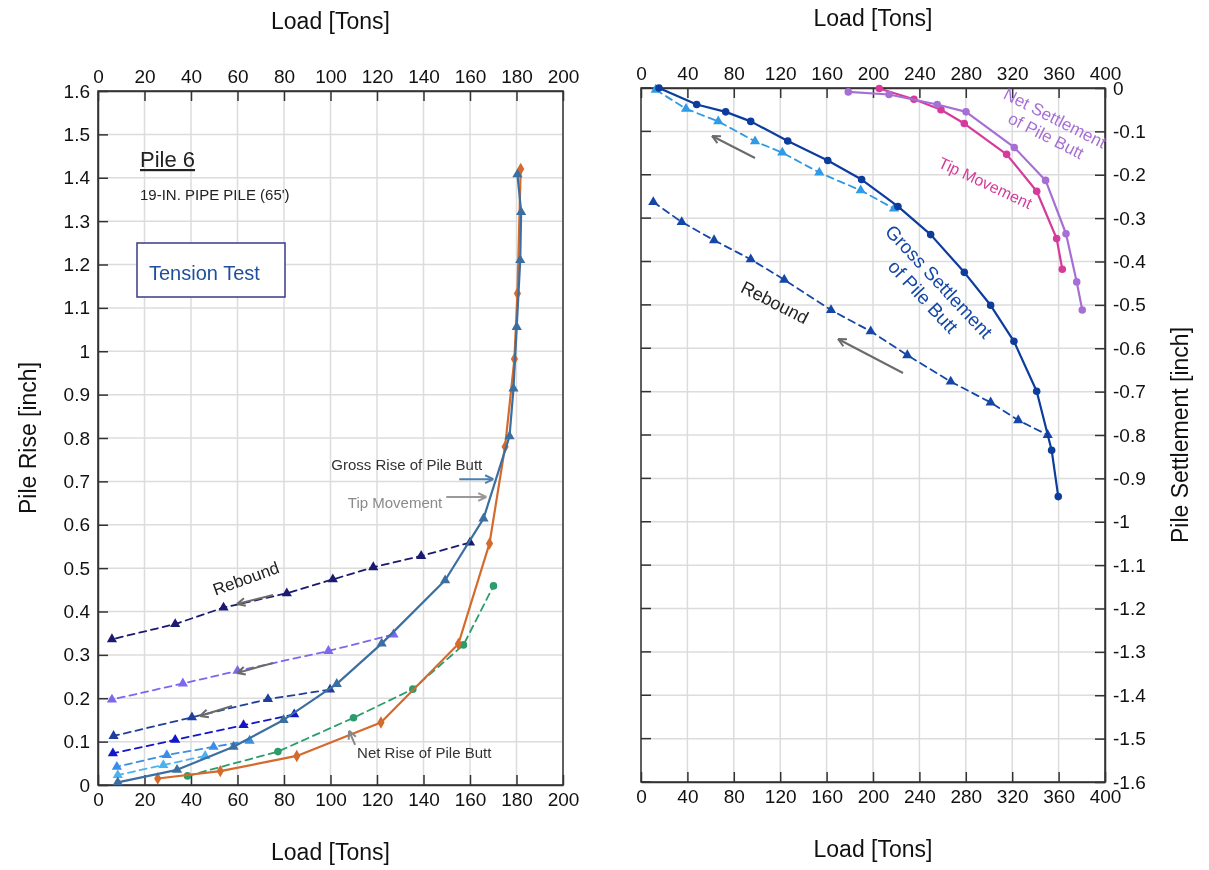 This screenshot has height=870, width=1209. I want to click on y2-tick-label: -1.2, so click(1129, 609).